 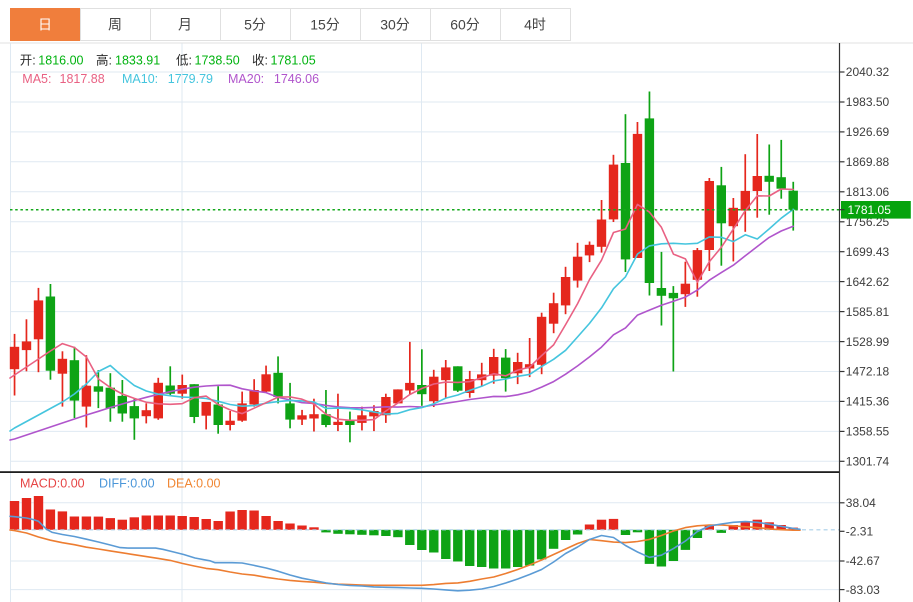 I want to click on svg-text: 1699.43, so click(x=868, y=252).